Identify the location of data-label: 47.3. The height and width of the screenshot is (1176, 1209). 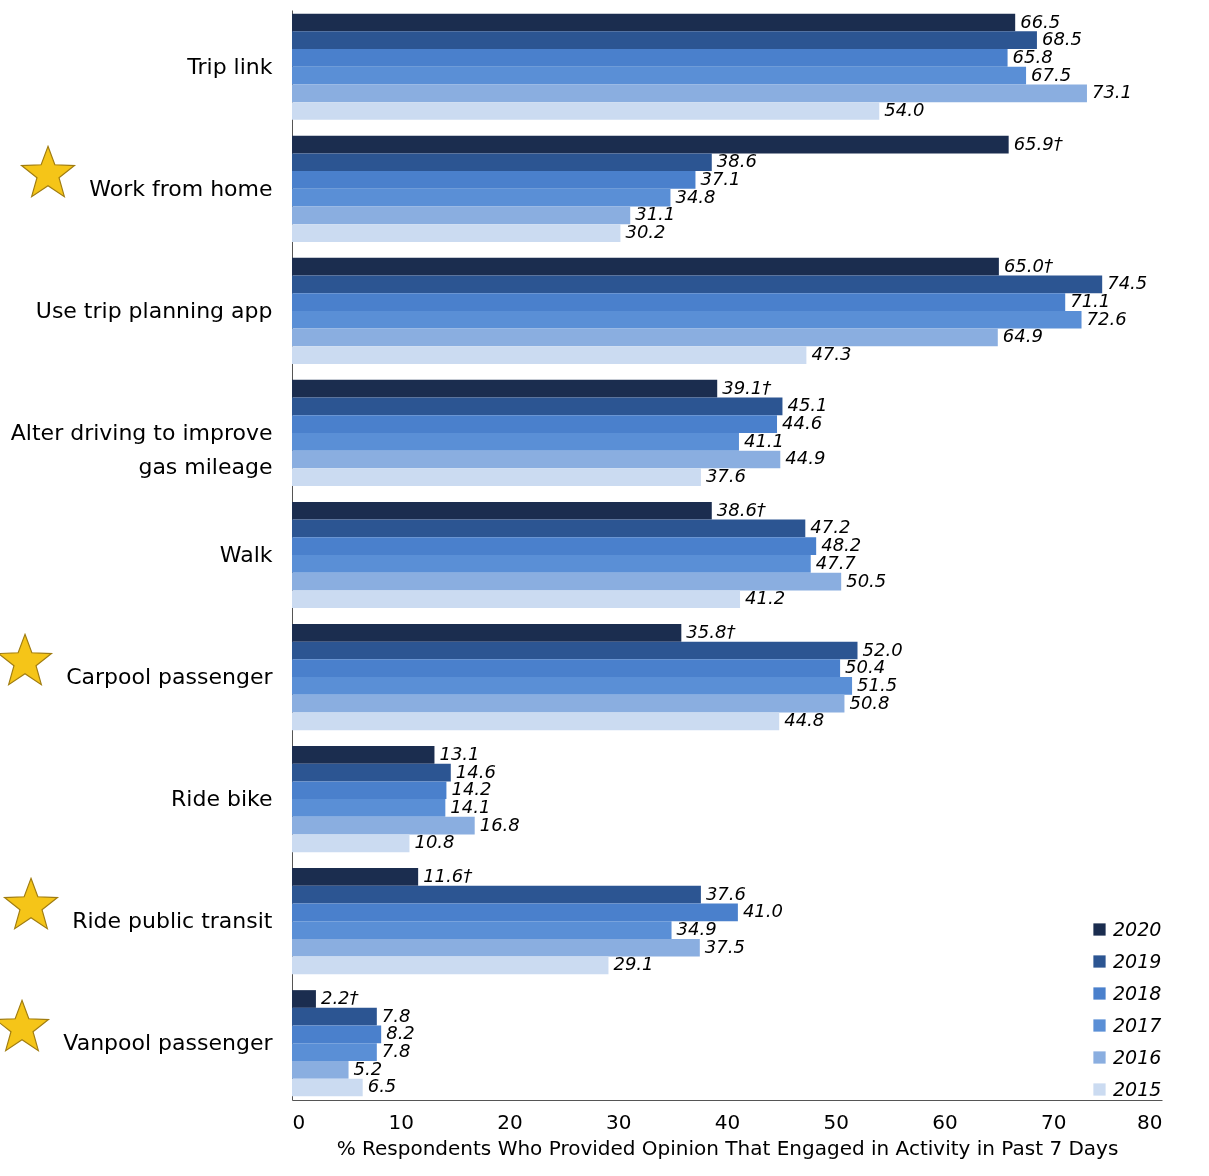
(831, 354).